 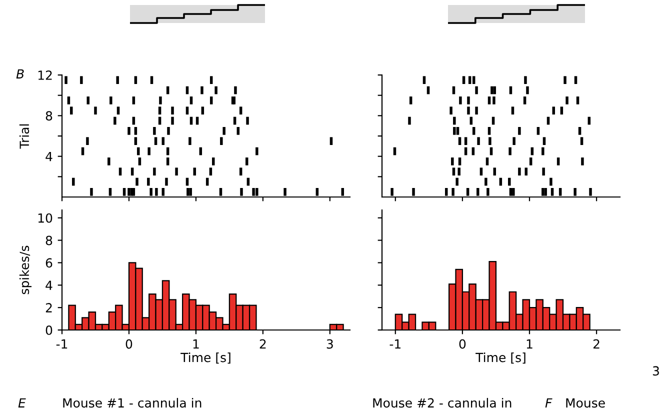 I want to click on y-axis-title: Trial, so click(x=24, y=136).